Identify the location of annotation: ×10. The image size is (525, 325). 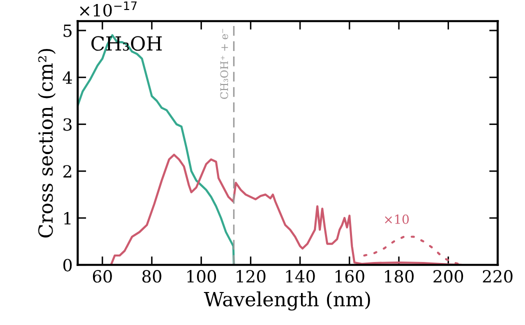
(396, 219).